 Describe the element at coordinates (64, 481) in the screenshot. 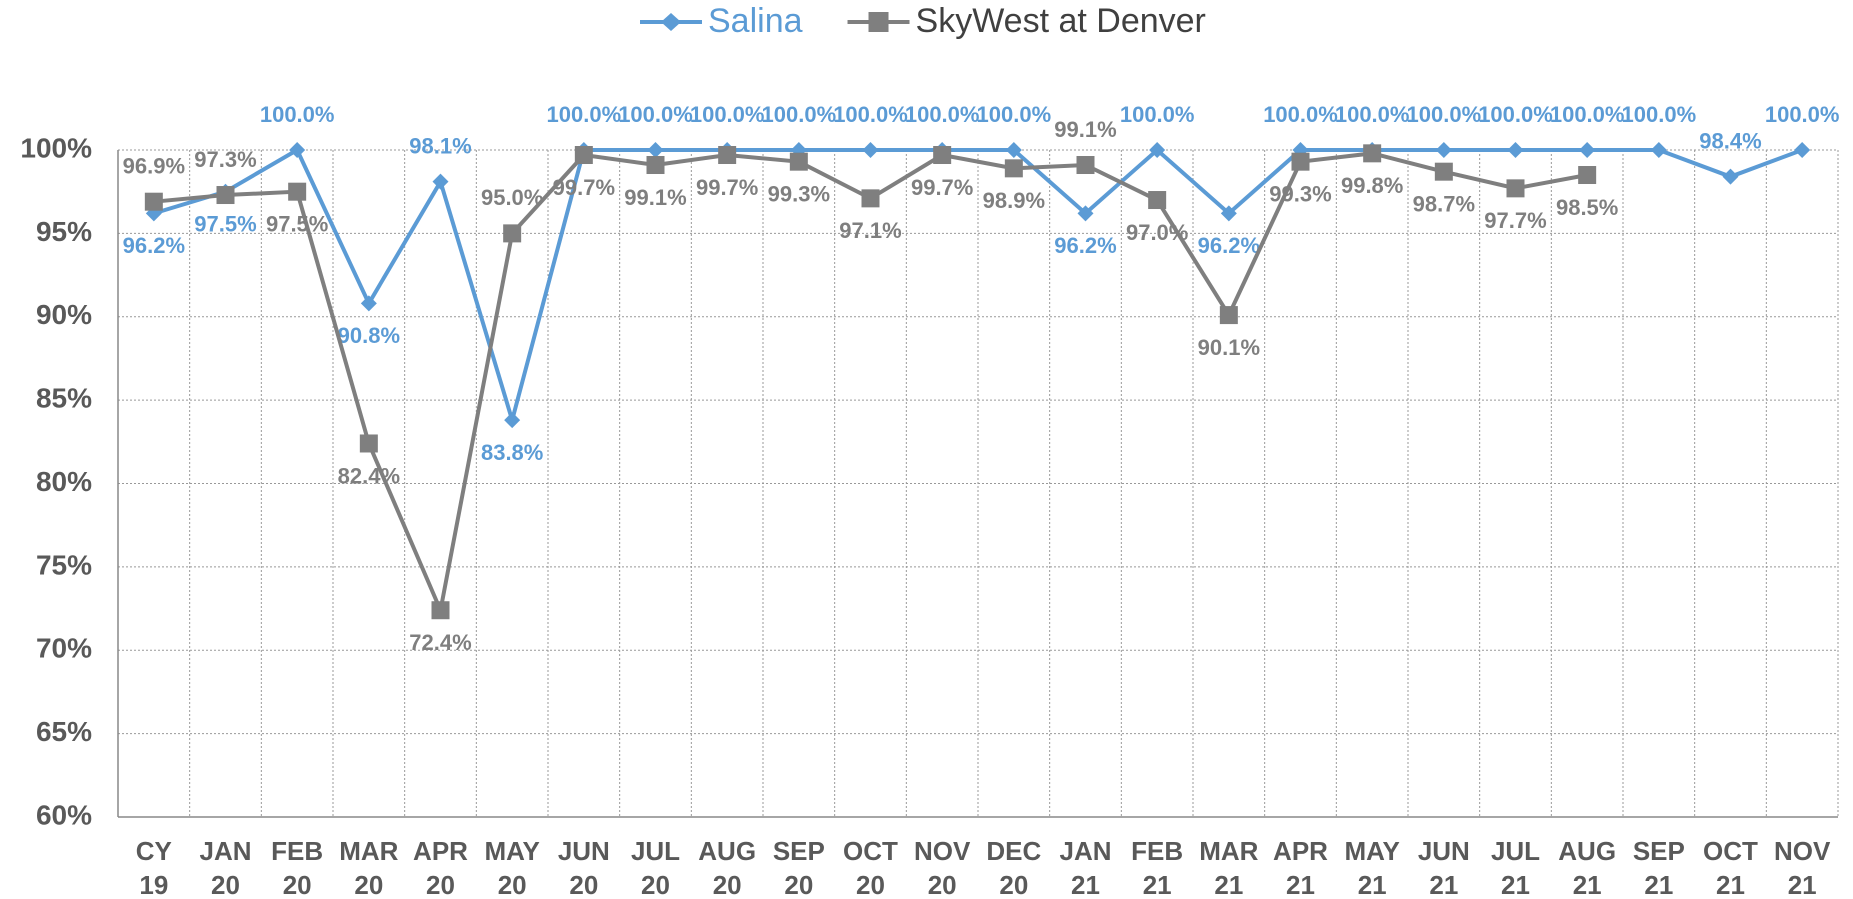

I see `y-tick-label: 80%` at that location.